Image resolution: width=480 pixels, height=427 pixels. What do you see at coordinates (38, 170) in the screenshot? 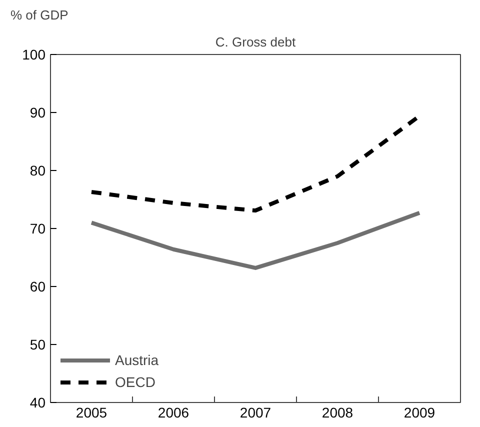
I see `y-tick-label: 80` at bounding box center [38, 170].